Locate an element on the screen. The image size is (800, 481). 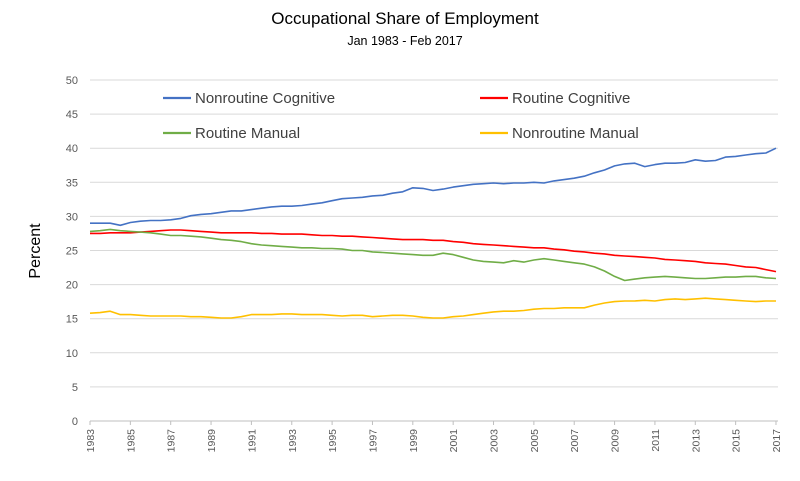
y-tick-label: 50 is located at coordinates (72, 81).